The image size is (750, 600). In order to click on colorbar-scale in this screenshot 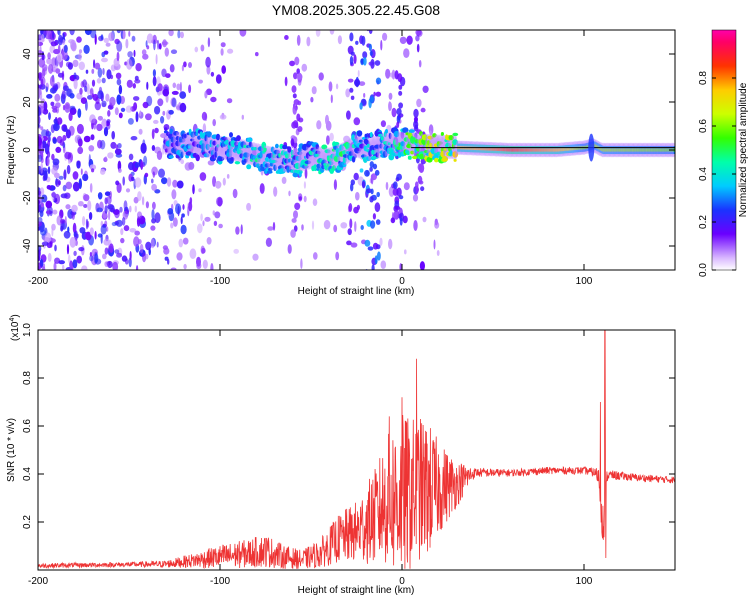, I will do `click(724, 150)`.